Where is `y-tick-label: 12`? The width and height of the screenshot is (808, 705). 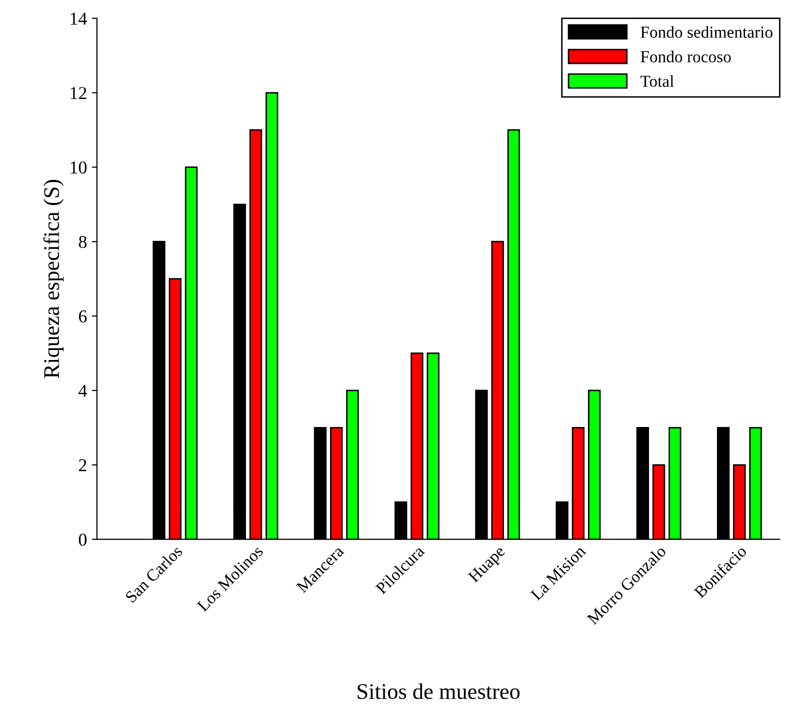
y-tick-label: 12 is located at coordinates (78, 93).